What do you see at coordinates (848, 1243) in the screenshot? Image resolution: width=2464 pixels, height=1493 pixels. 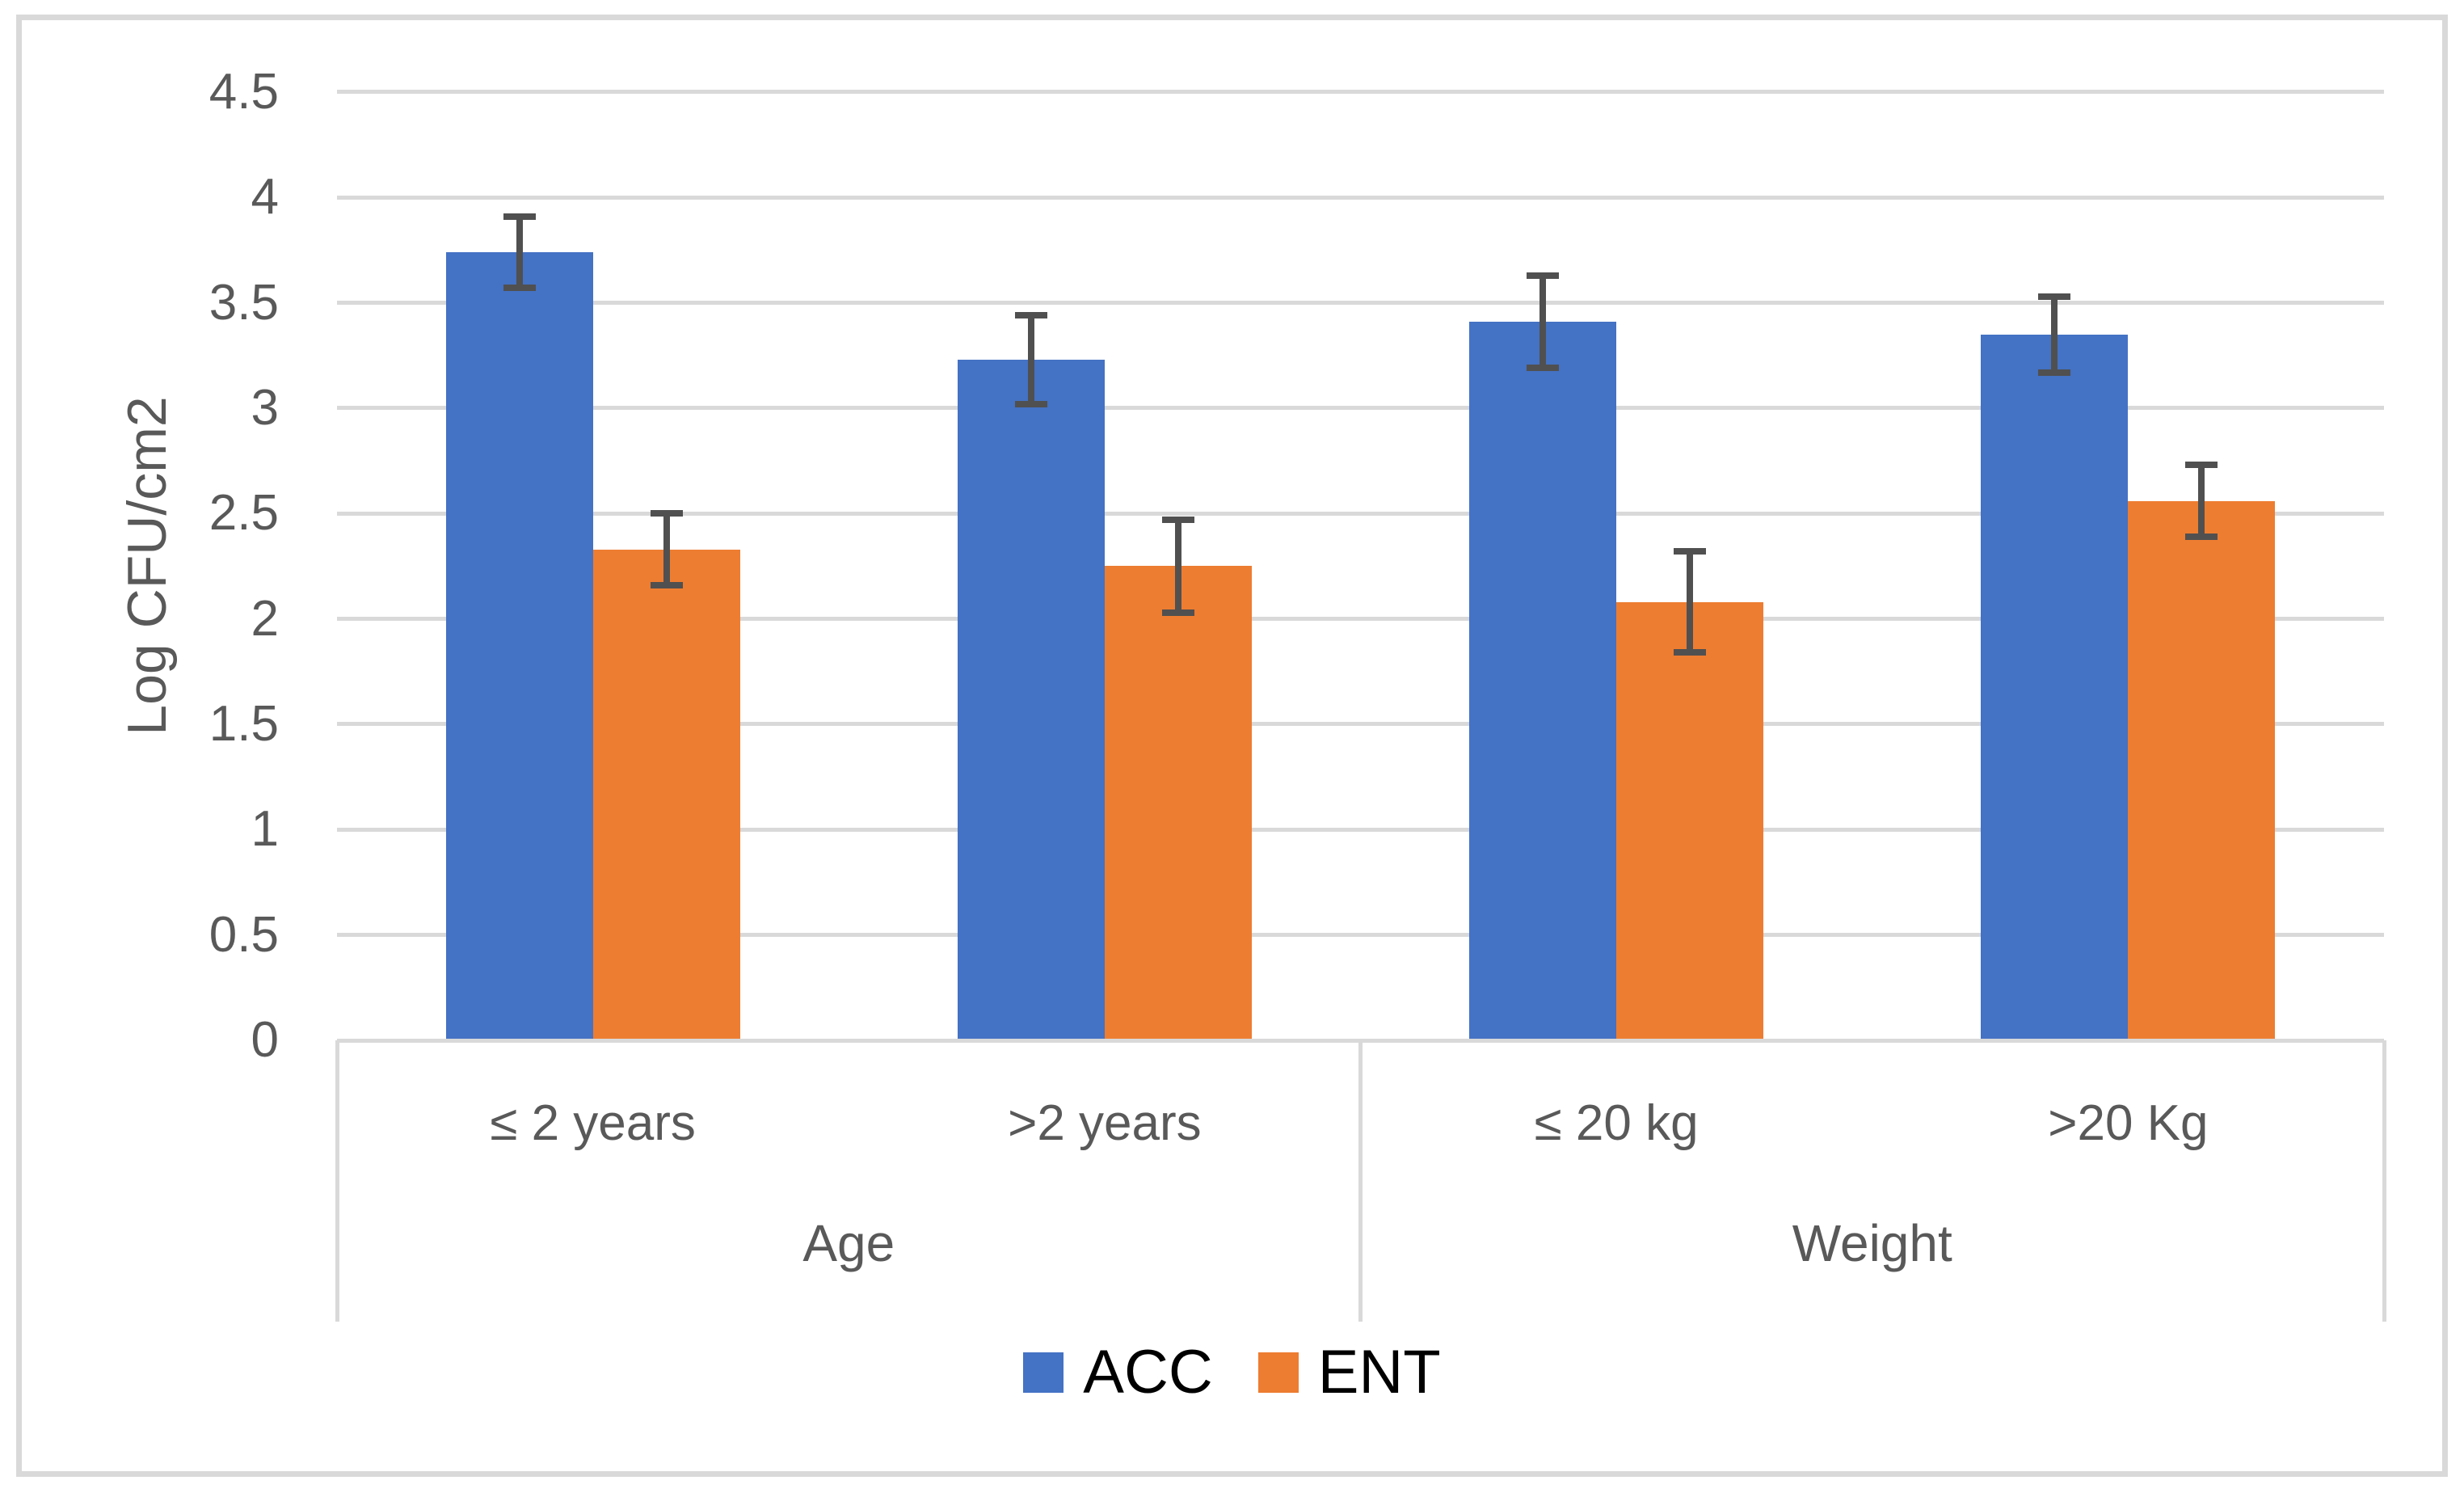 I see `group-label-age: Age` at bounding box center [848, 1243].